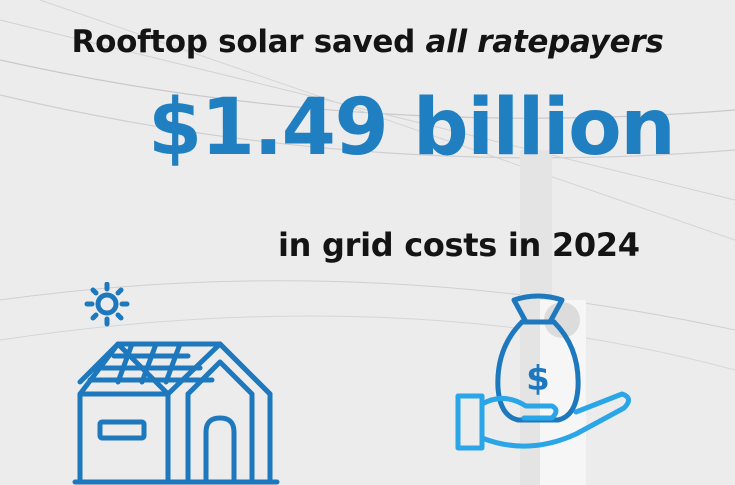  What do you see at coordinates (538, 379) in the screenshot?
I see `dollar-sign: $` at bounding box center [538, 379].